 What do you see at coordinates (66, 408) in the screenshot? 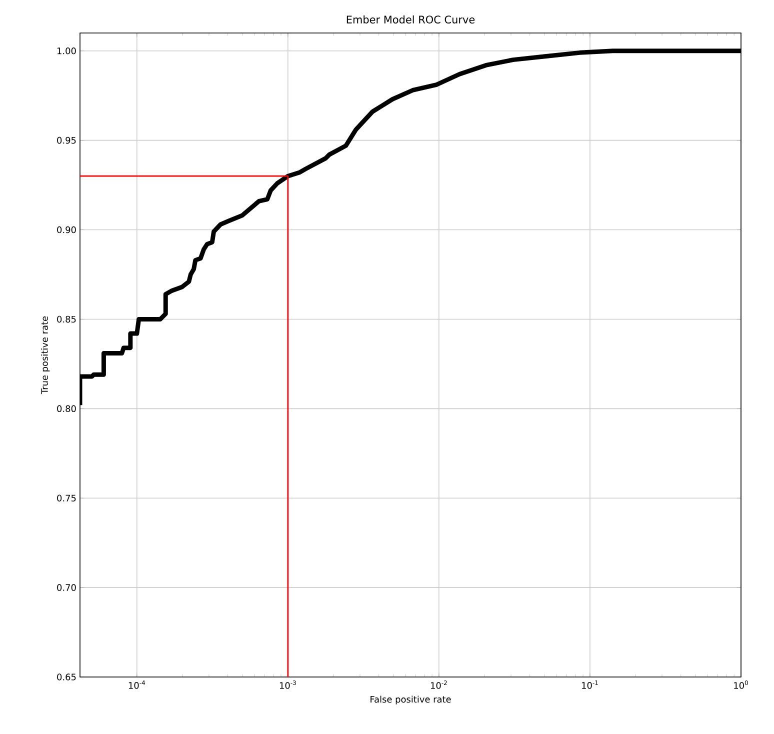
I see `y-tick-label: 0.80` at bounding box center [66, 408].